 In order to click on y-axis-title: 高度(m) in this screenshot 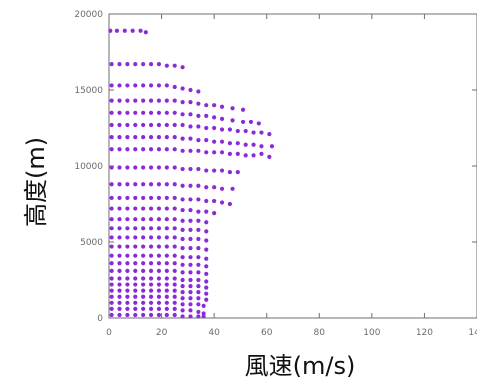, I will do `click(36, 182)`.